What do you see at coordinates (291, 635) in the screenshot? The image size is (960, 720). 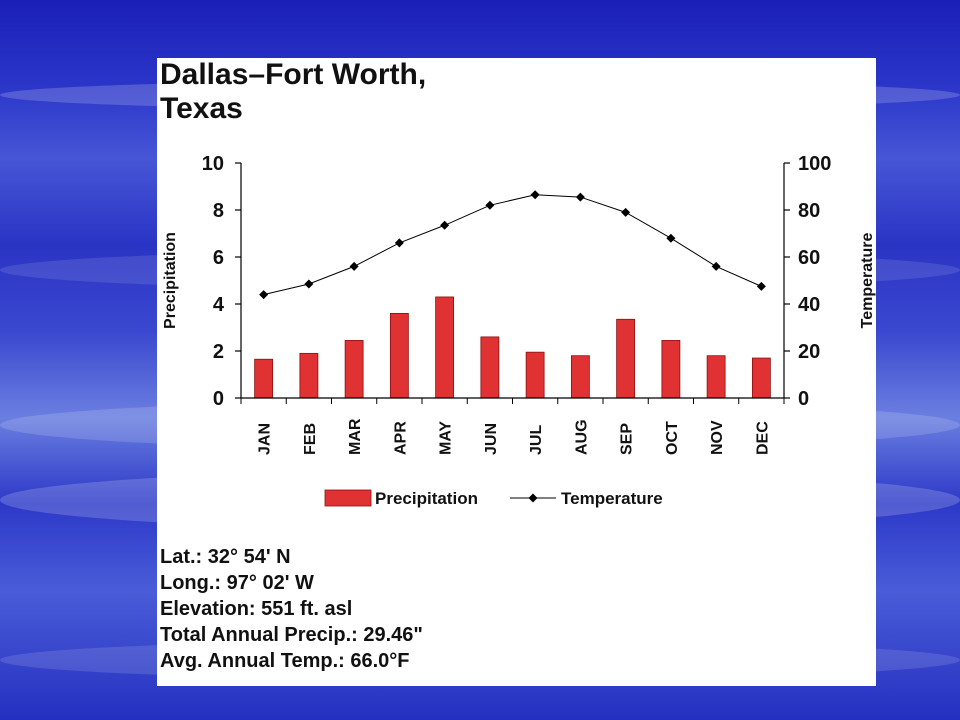 I see `total-annual-precip: Total Annual Precip.: 29.46"` at bounding box center [291, 635].